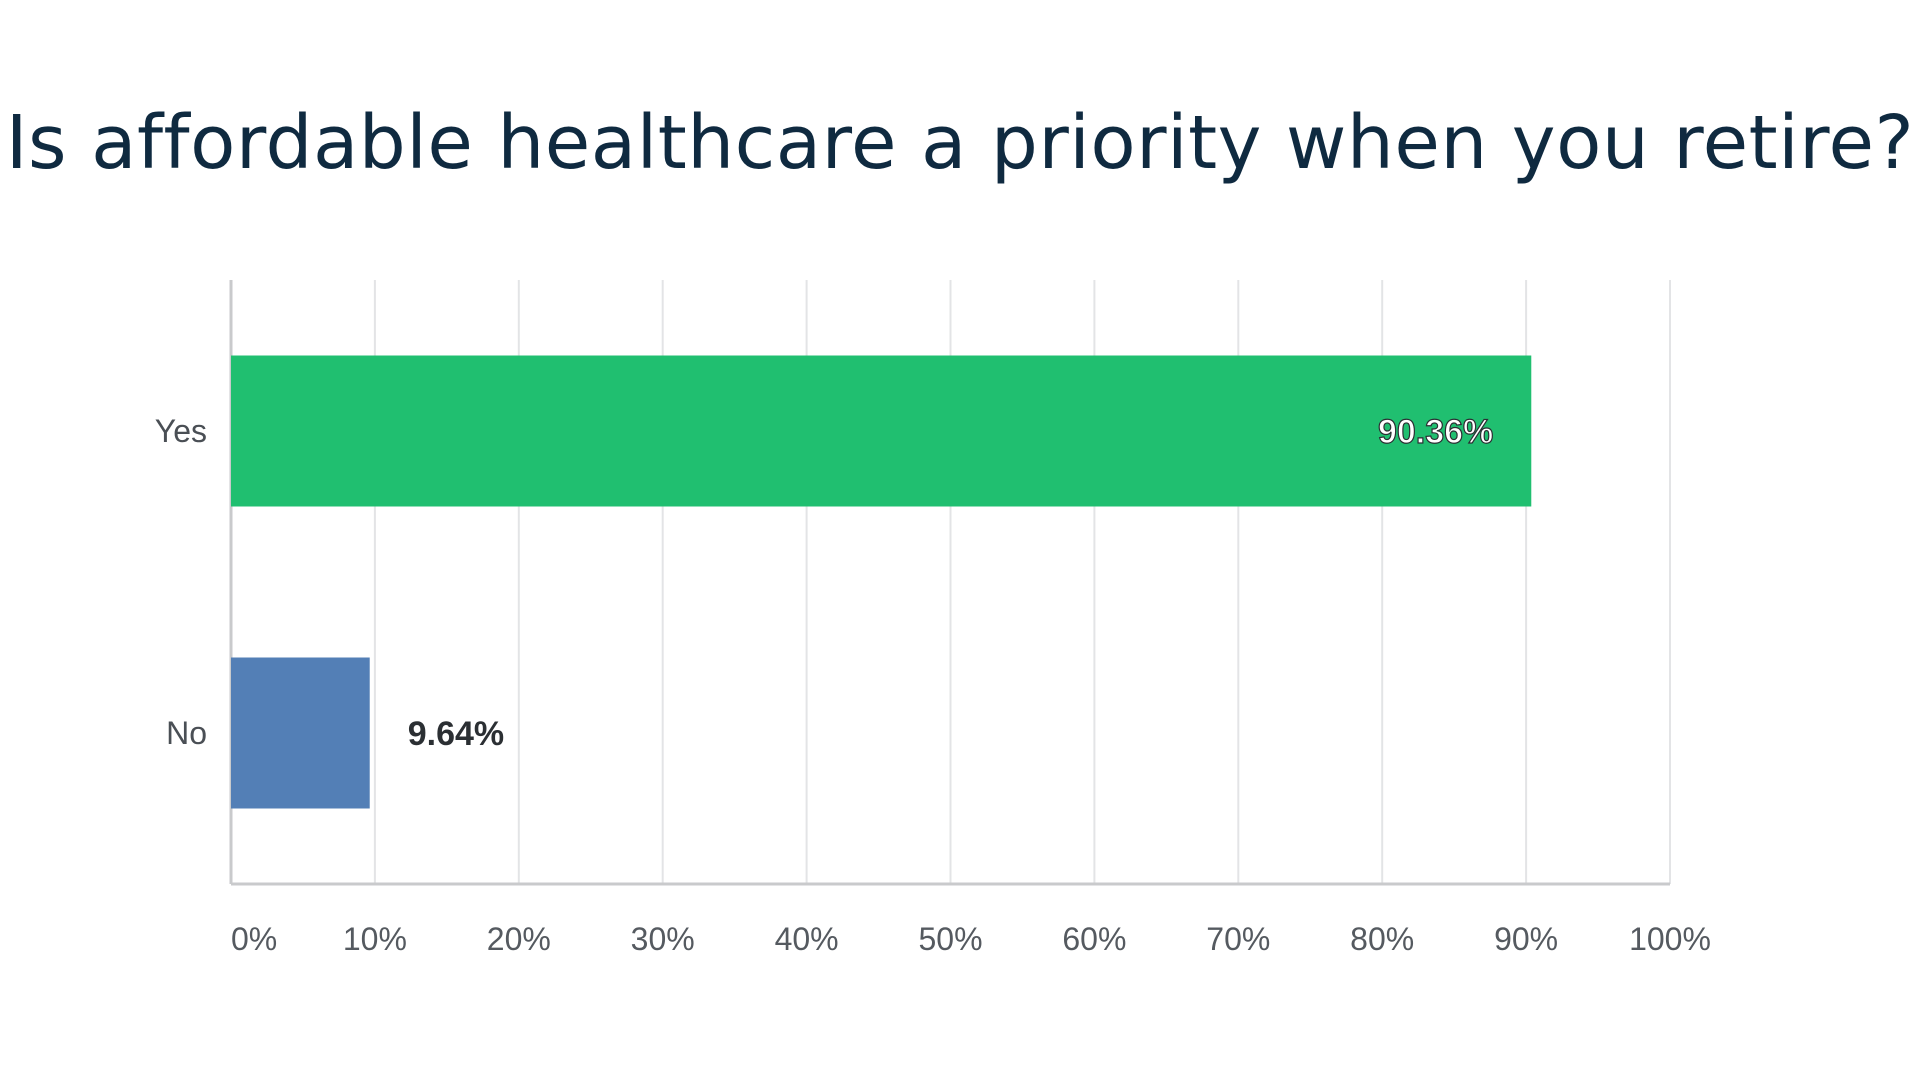  Describe the element at coordinates (1670, 939) in the screenshot. I see `x-tick-label-100: 100%` at that location.